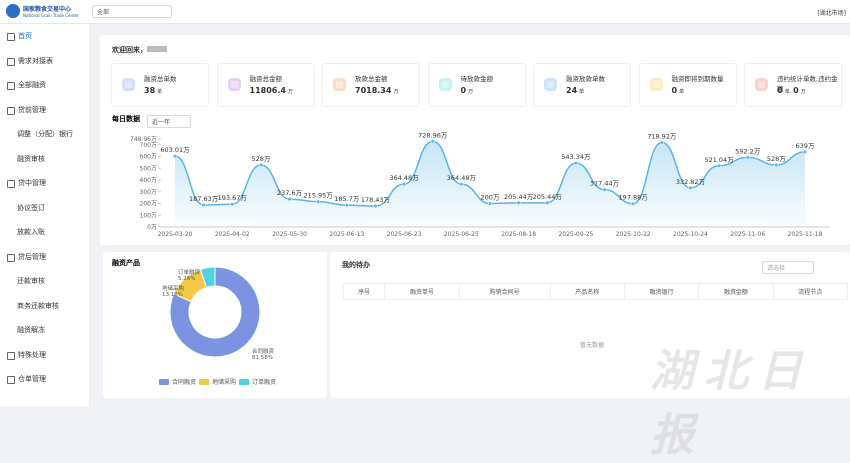  I want to click on scope-select: 全部, so click(132, 11).